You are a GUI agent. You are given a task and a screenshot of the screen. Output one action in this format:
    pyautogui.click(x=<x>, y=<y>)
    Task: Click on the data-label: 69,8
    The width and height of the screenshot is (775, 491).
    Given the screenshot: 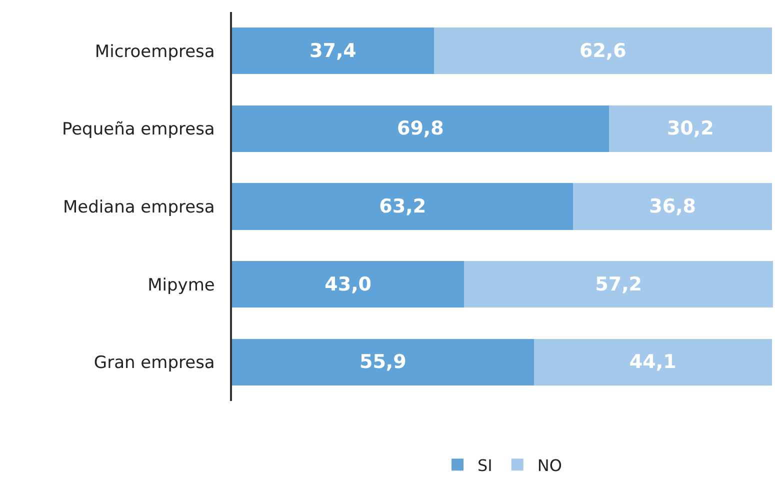 What is the action you would take?
    pyautogui.click(x=420, y=129)
    